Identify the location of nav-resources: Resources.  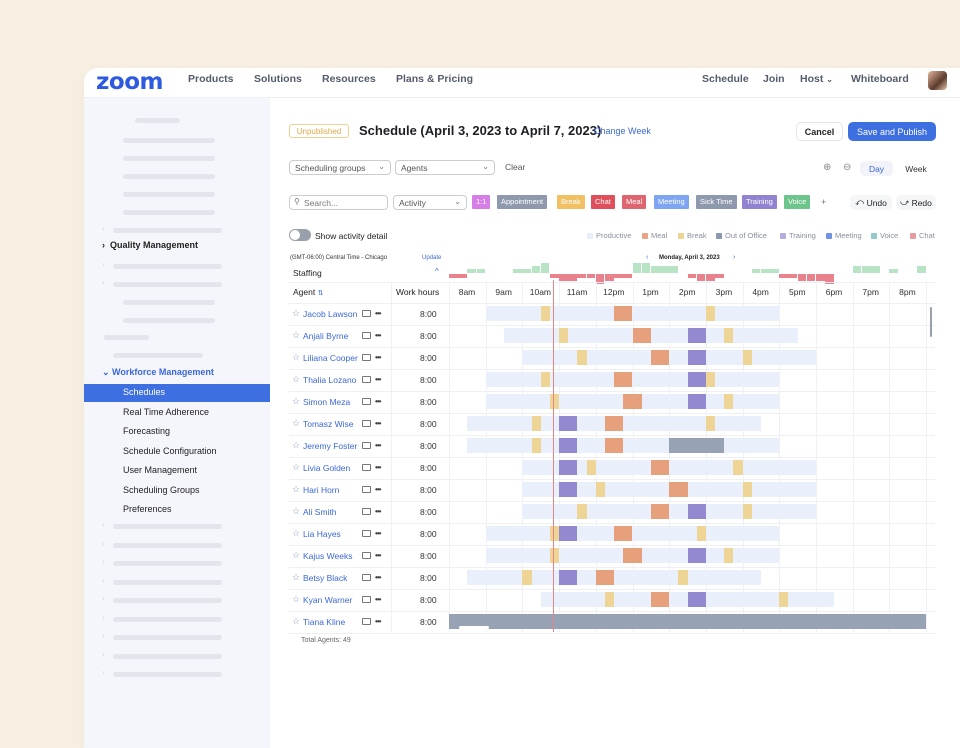
(349, 79).